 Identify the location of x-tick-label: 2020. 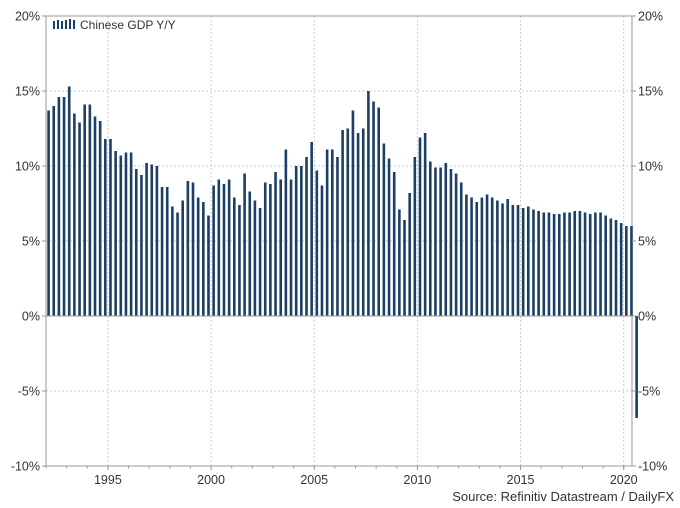
(624, 480).